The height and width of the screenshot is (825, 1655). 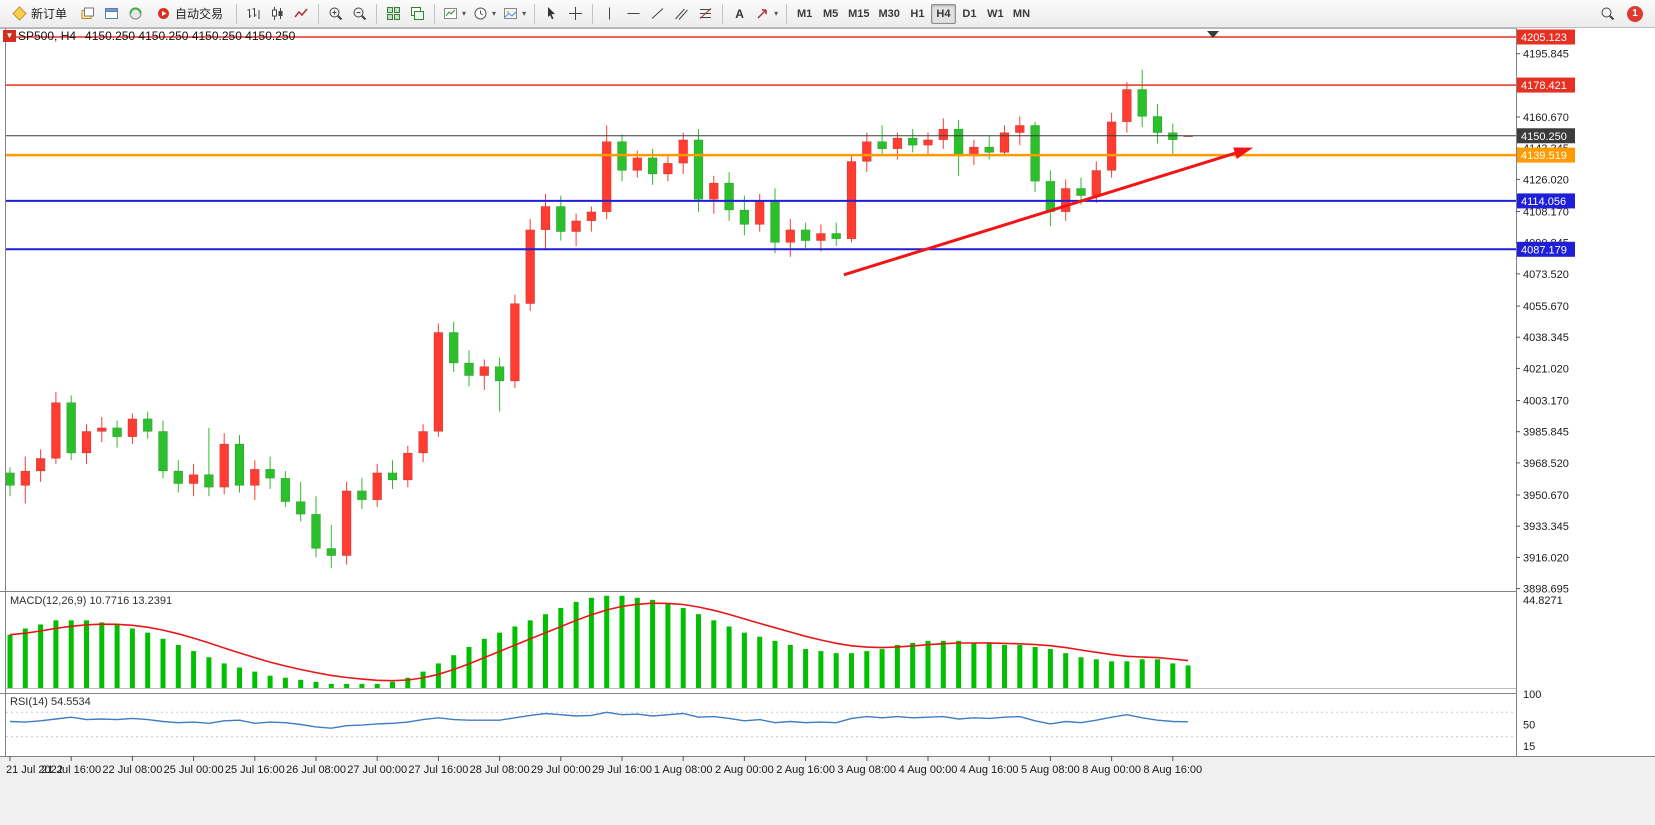 I want to click on auto-trading-label: 自动交易, so click(x=199, y=14).